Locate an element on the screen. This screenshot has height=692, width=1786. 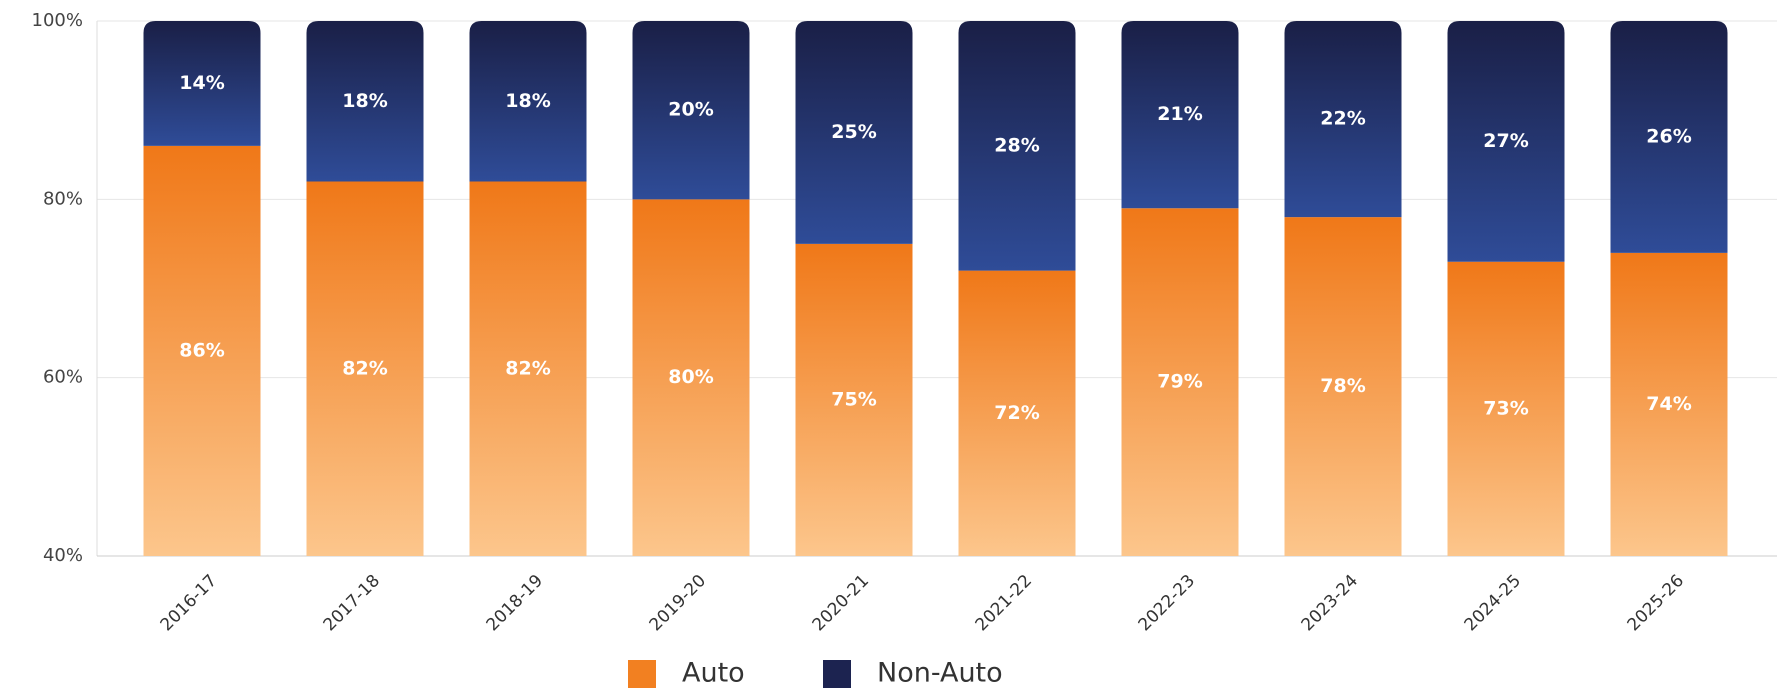
value-label: 74% is located at coordinates (1668, 404).